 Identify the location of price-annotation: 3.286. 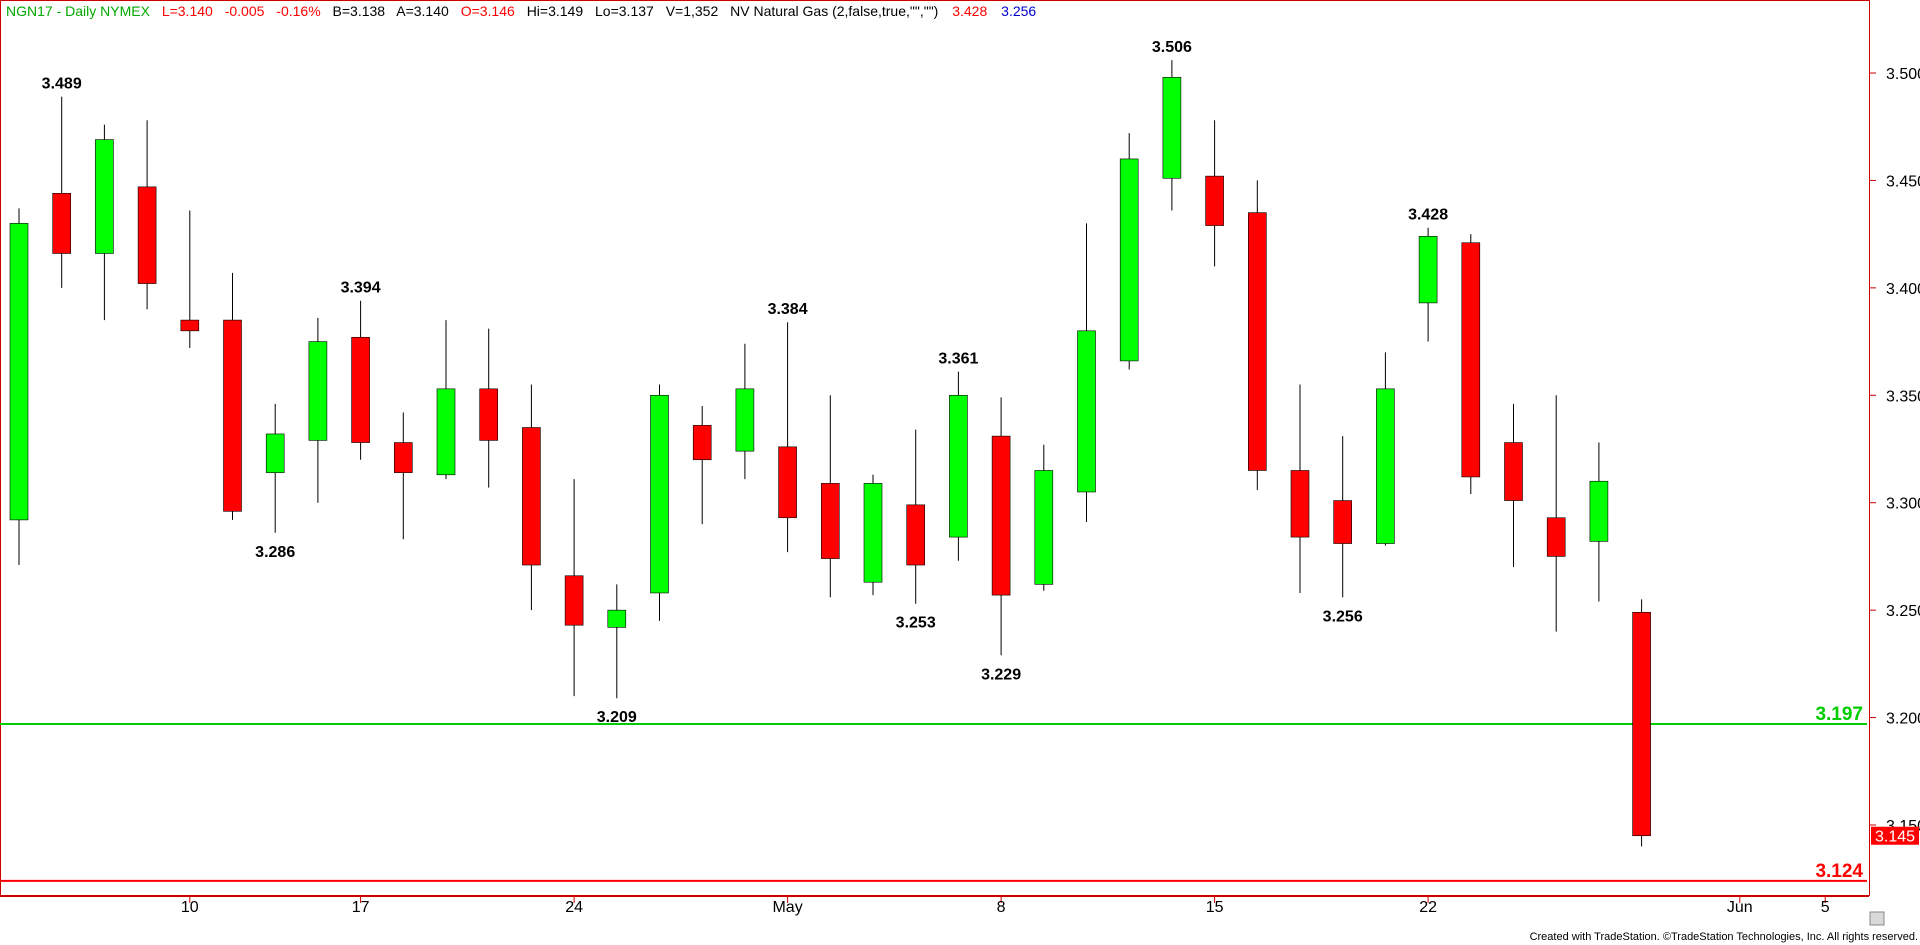
(275, 552).